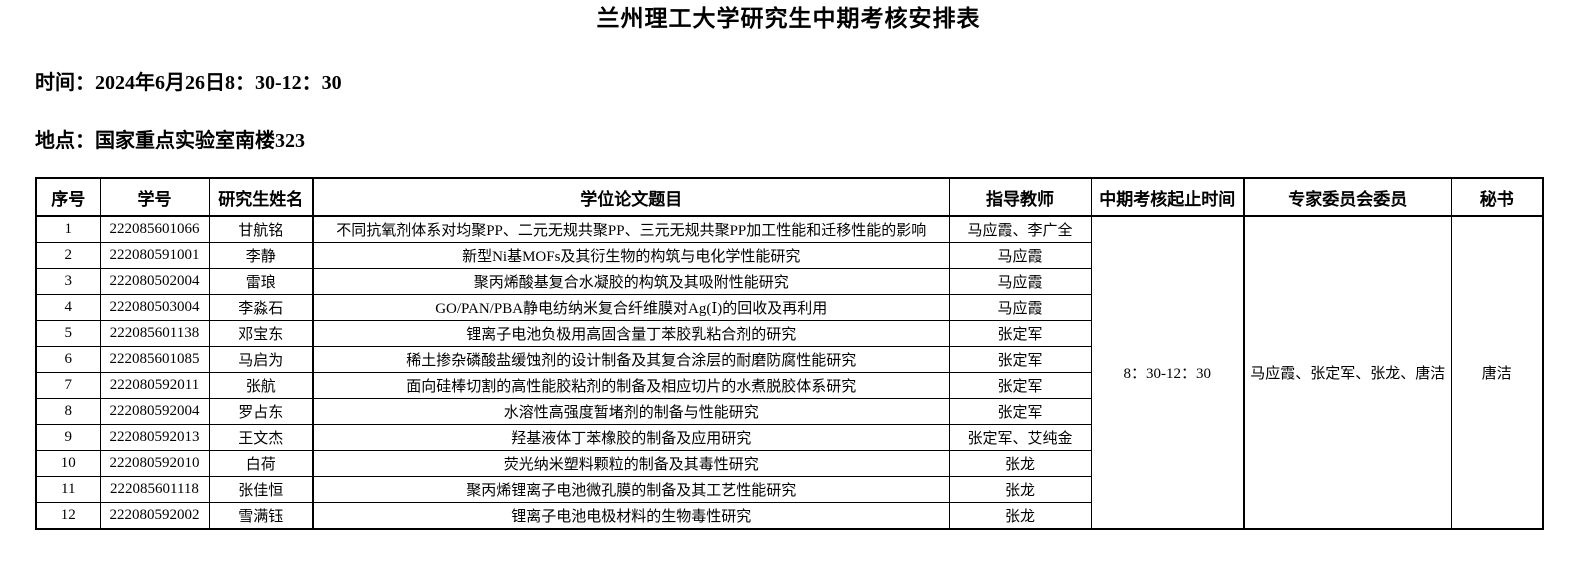  What do you see at coordinates (1497, 197) in the screenshot?
I see `column-header-secretary: 秘书` at bounding box center [1497, 197].